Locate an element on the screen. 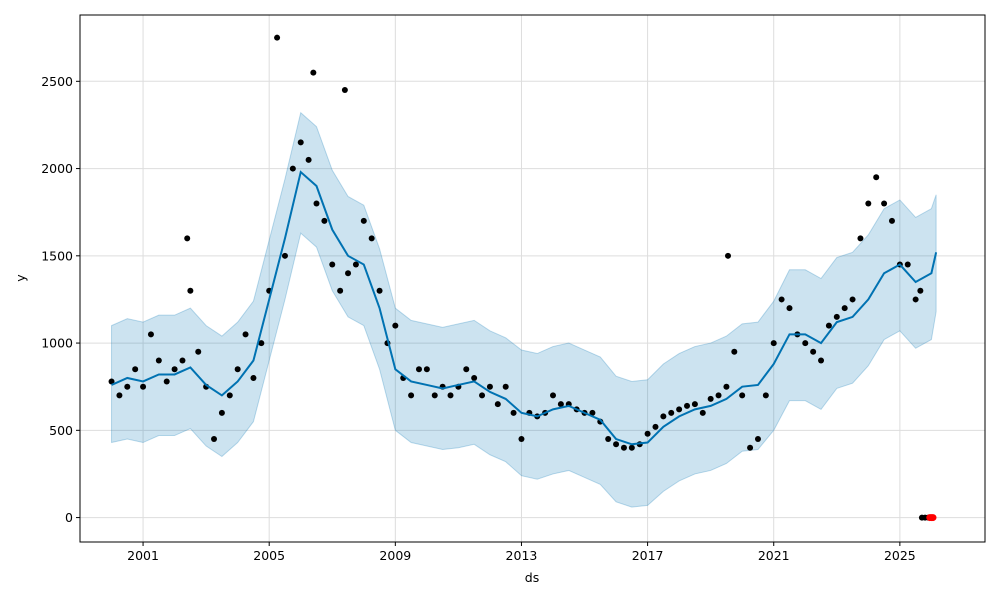 Image resolution: width=1000 pixels, height=604 pixels. y-tick-label: 2000 is located at coordinates (57, 168).